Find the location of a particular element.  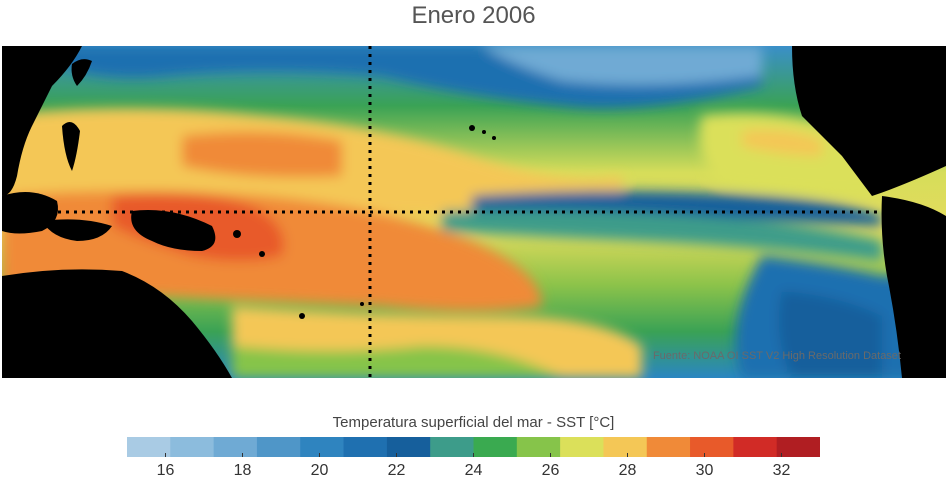

colorbar-tick-label: 28 is located at coordinates (627, 470).